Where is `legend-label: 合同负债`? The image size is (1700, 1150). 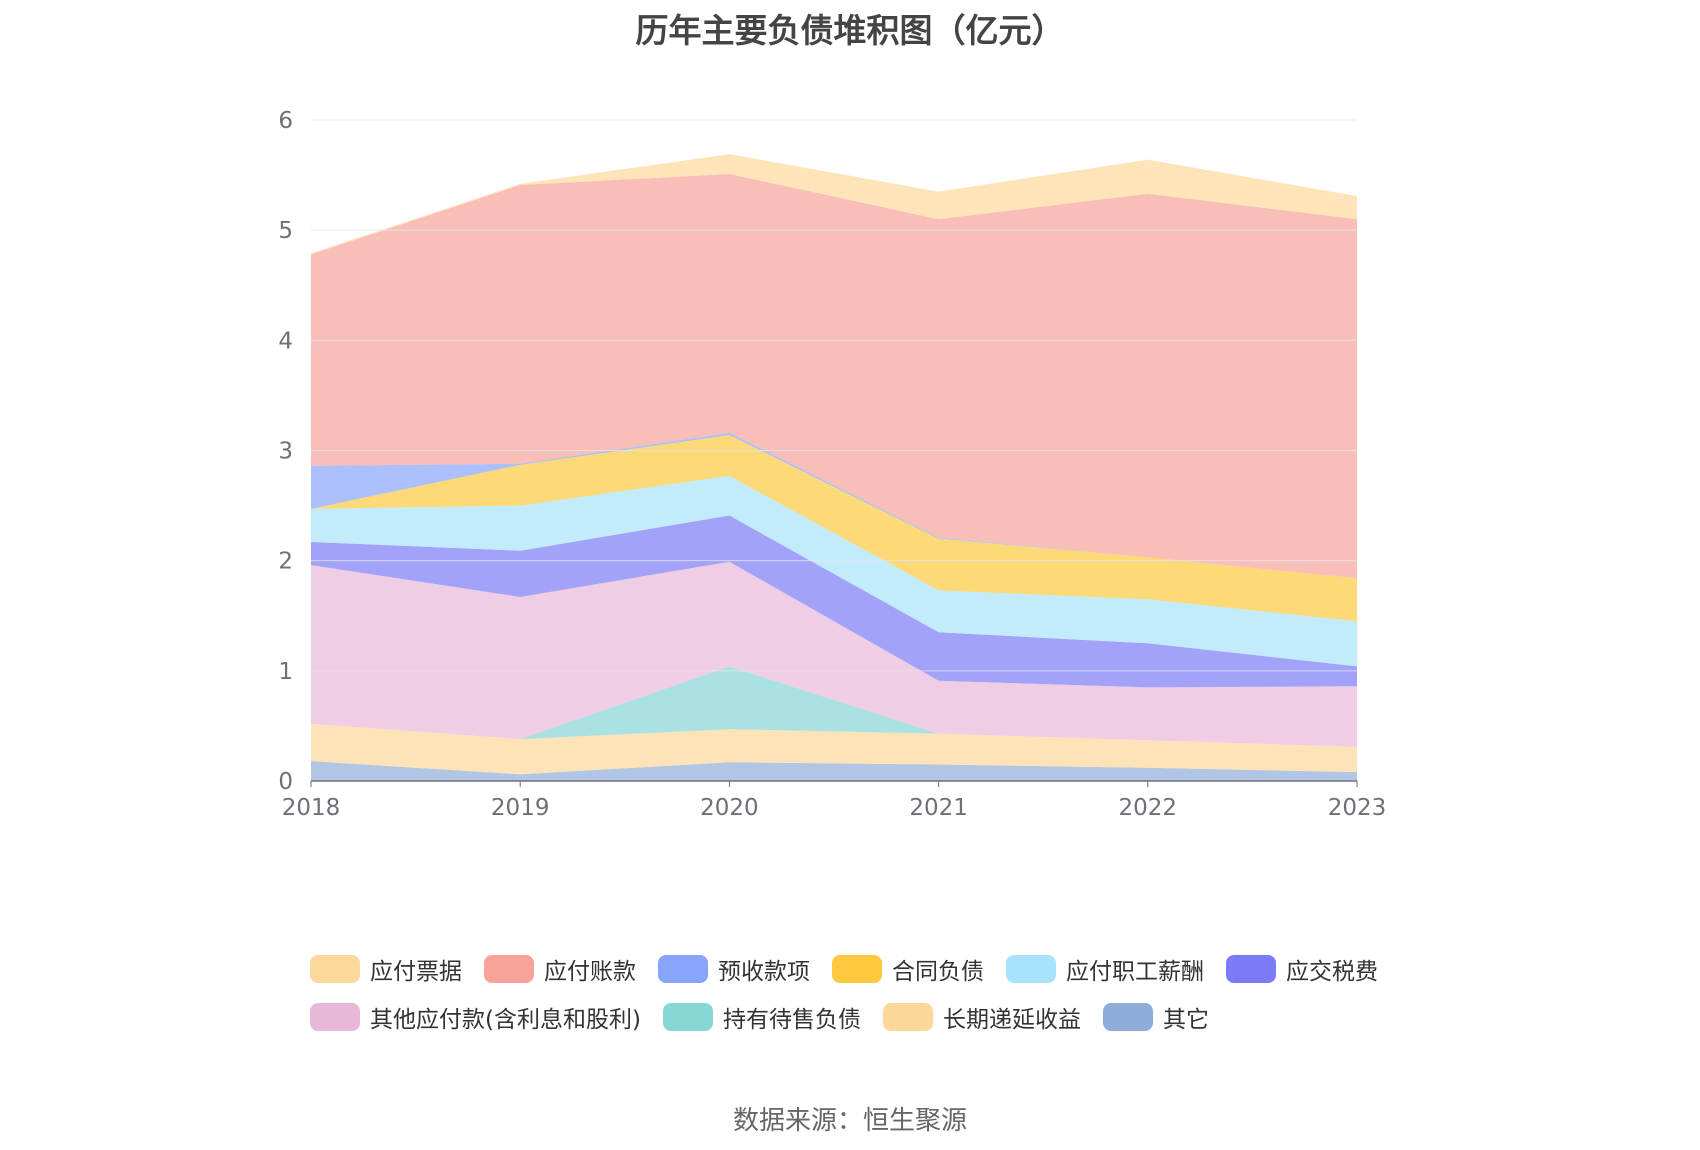
legend-label: 合同负债 is located at coordinates (938, 972).